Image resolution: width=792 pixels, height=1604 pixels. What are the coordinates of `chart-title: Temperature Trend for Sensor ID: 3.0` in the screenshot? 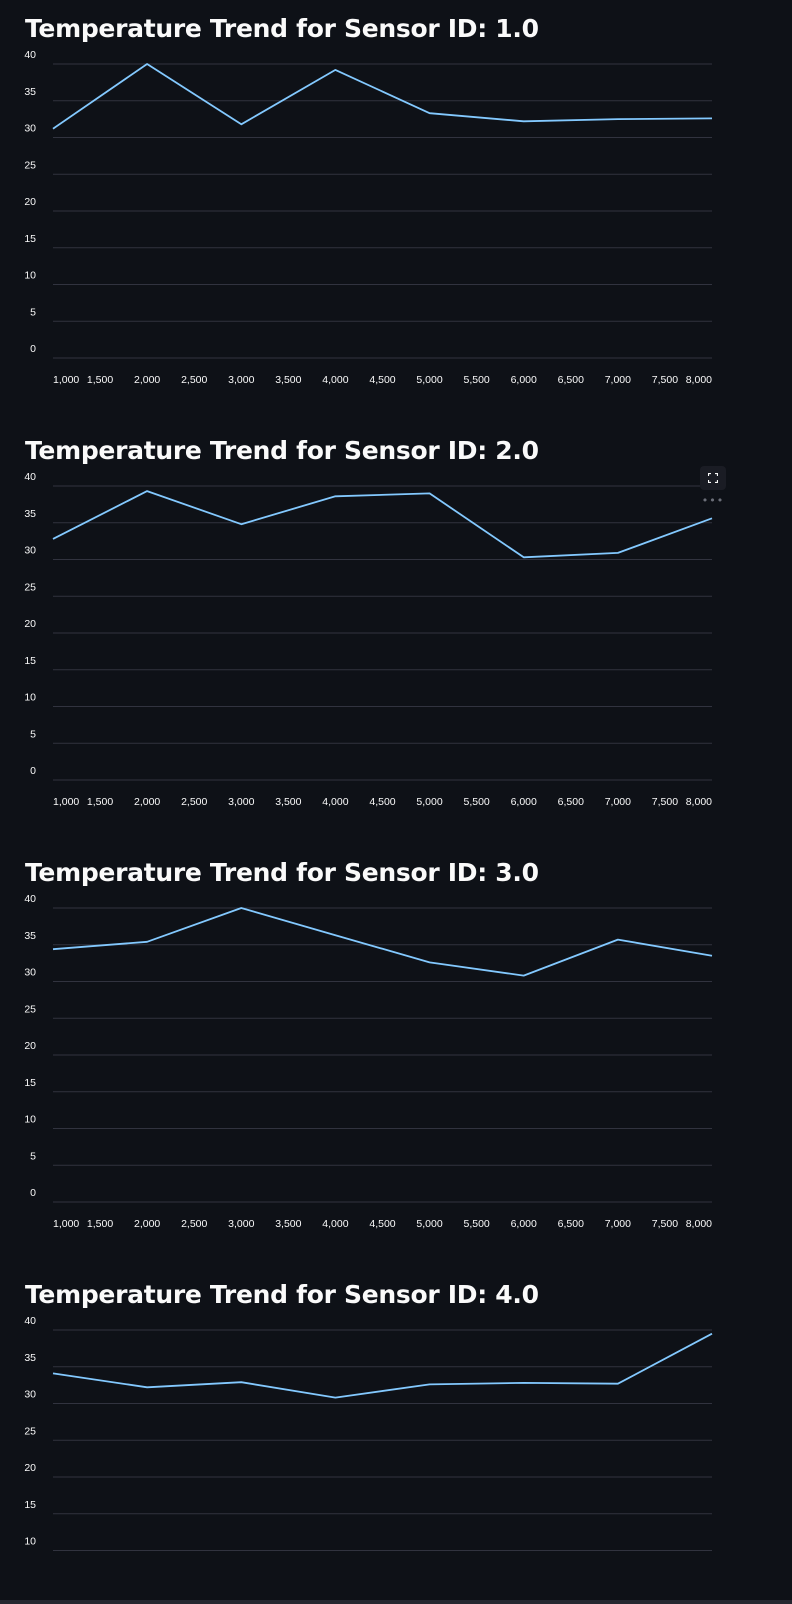 It's located at (282, 872).